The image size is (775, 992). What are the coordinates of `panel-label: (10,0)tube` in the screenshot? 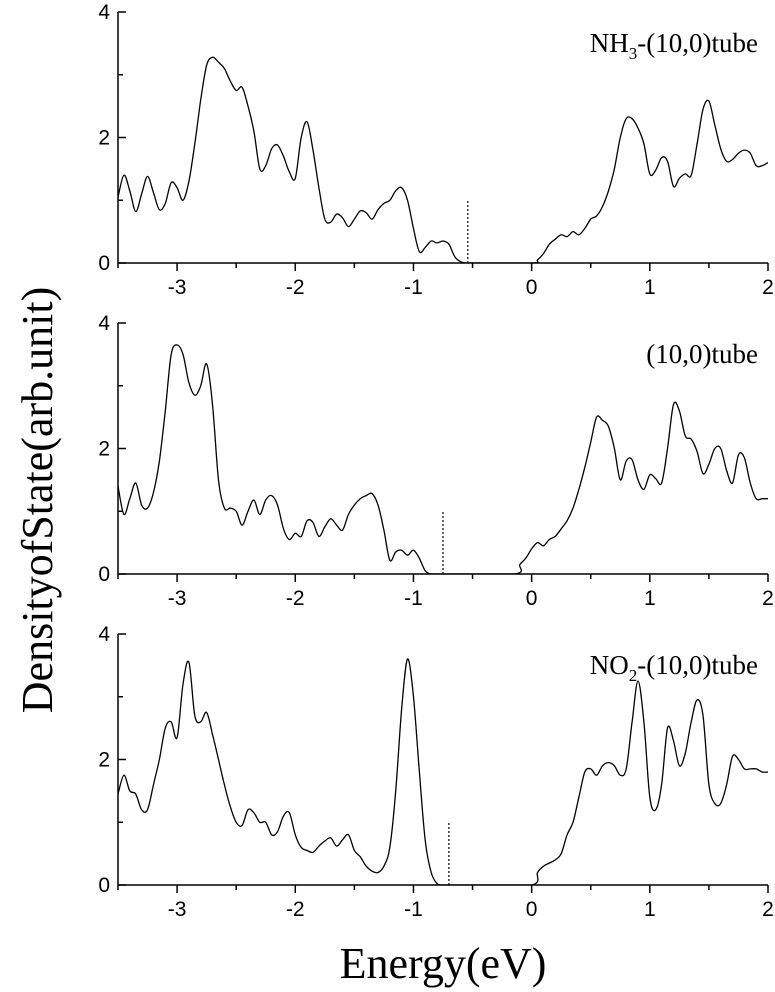 It's located at (702, 354).